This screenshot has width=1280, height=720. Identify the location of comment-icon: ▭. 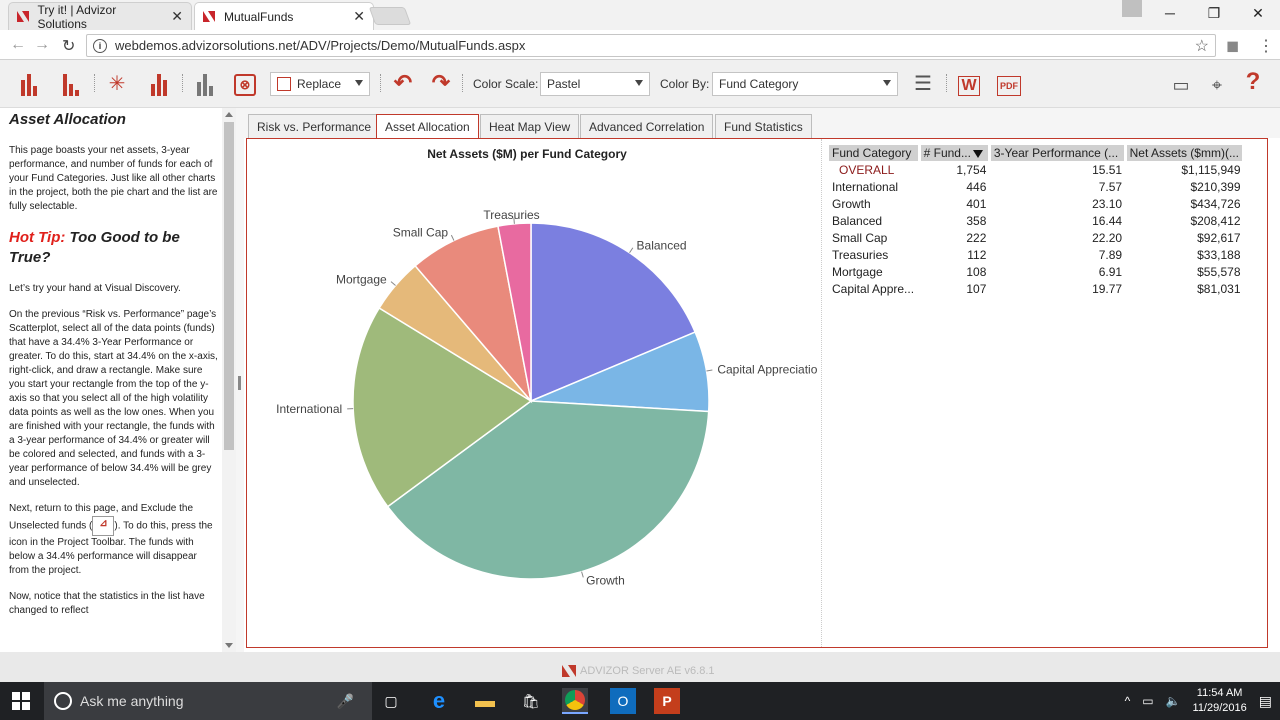
(1181, 85).